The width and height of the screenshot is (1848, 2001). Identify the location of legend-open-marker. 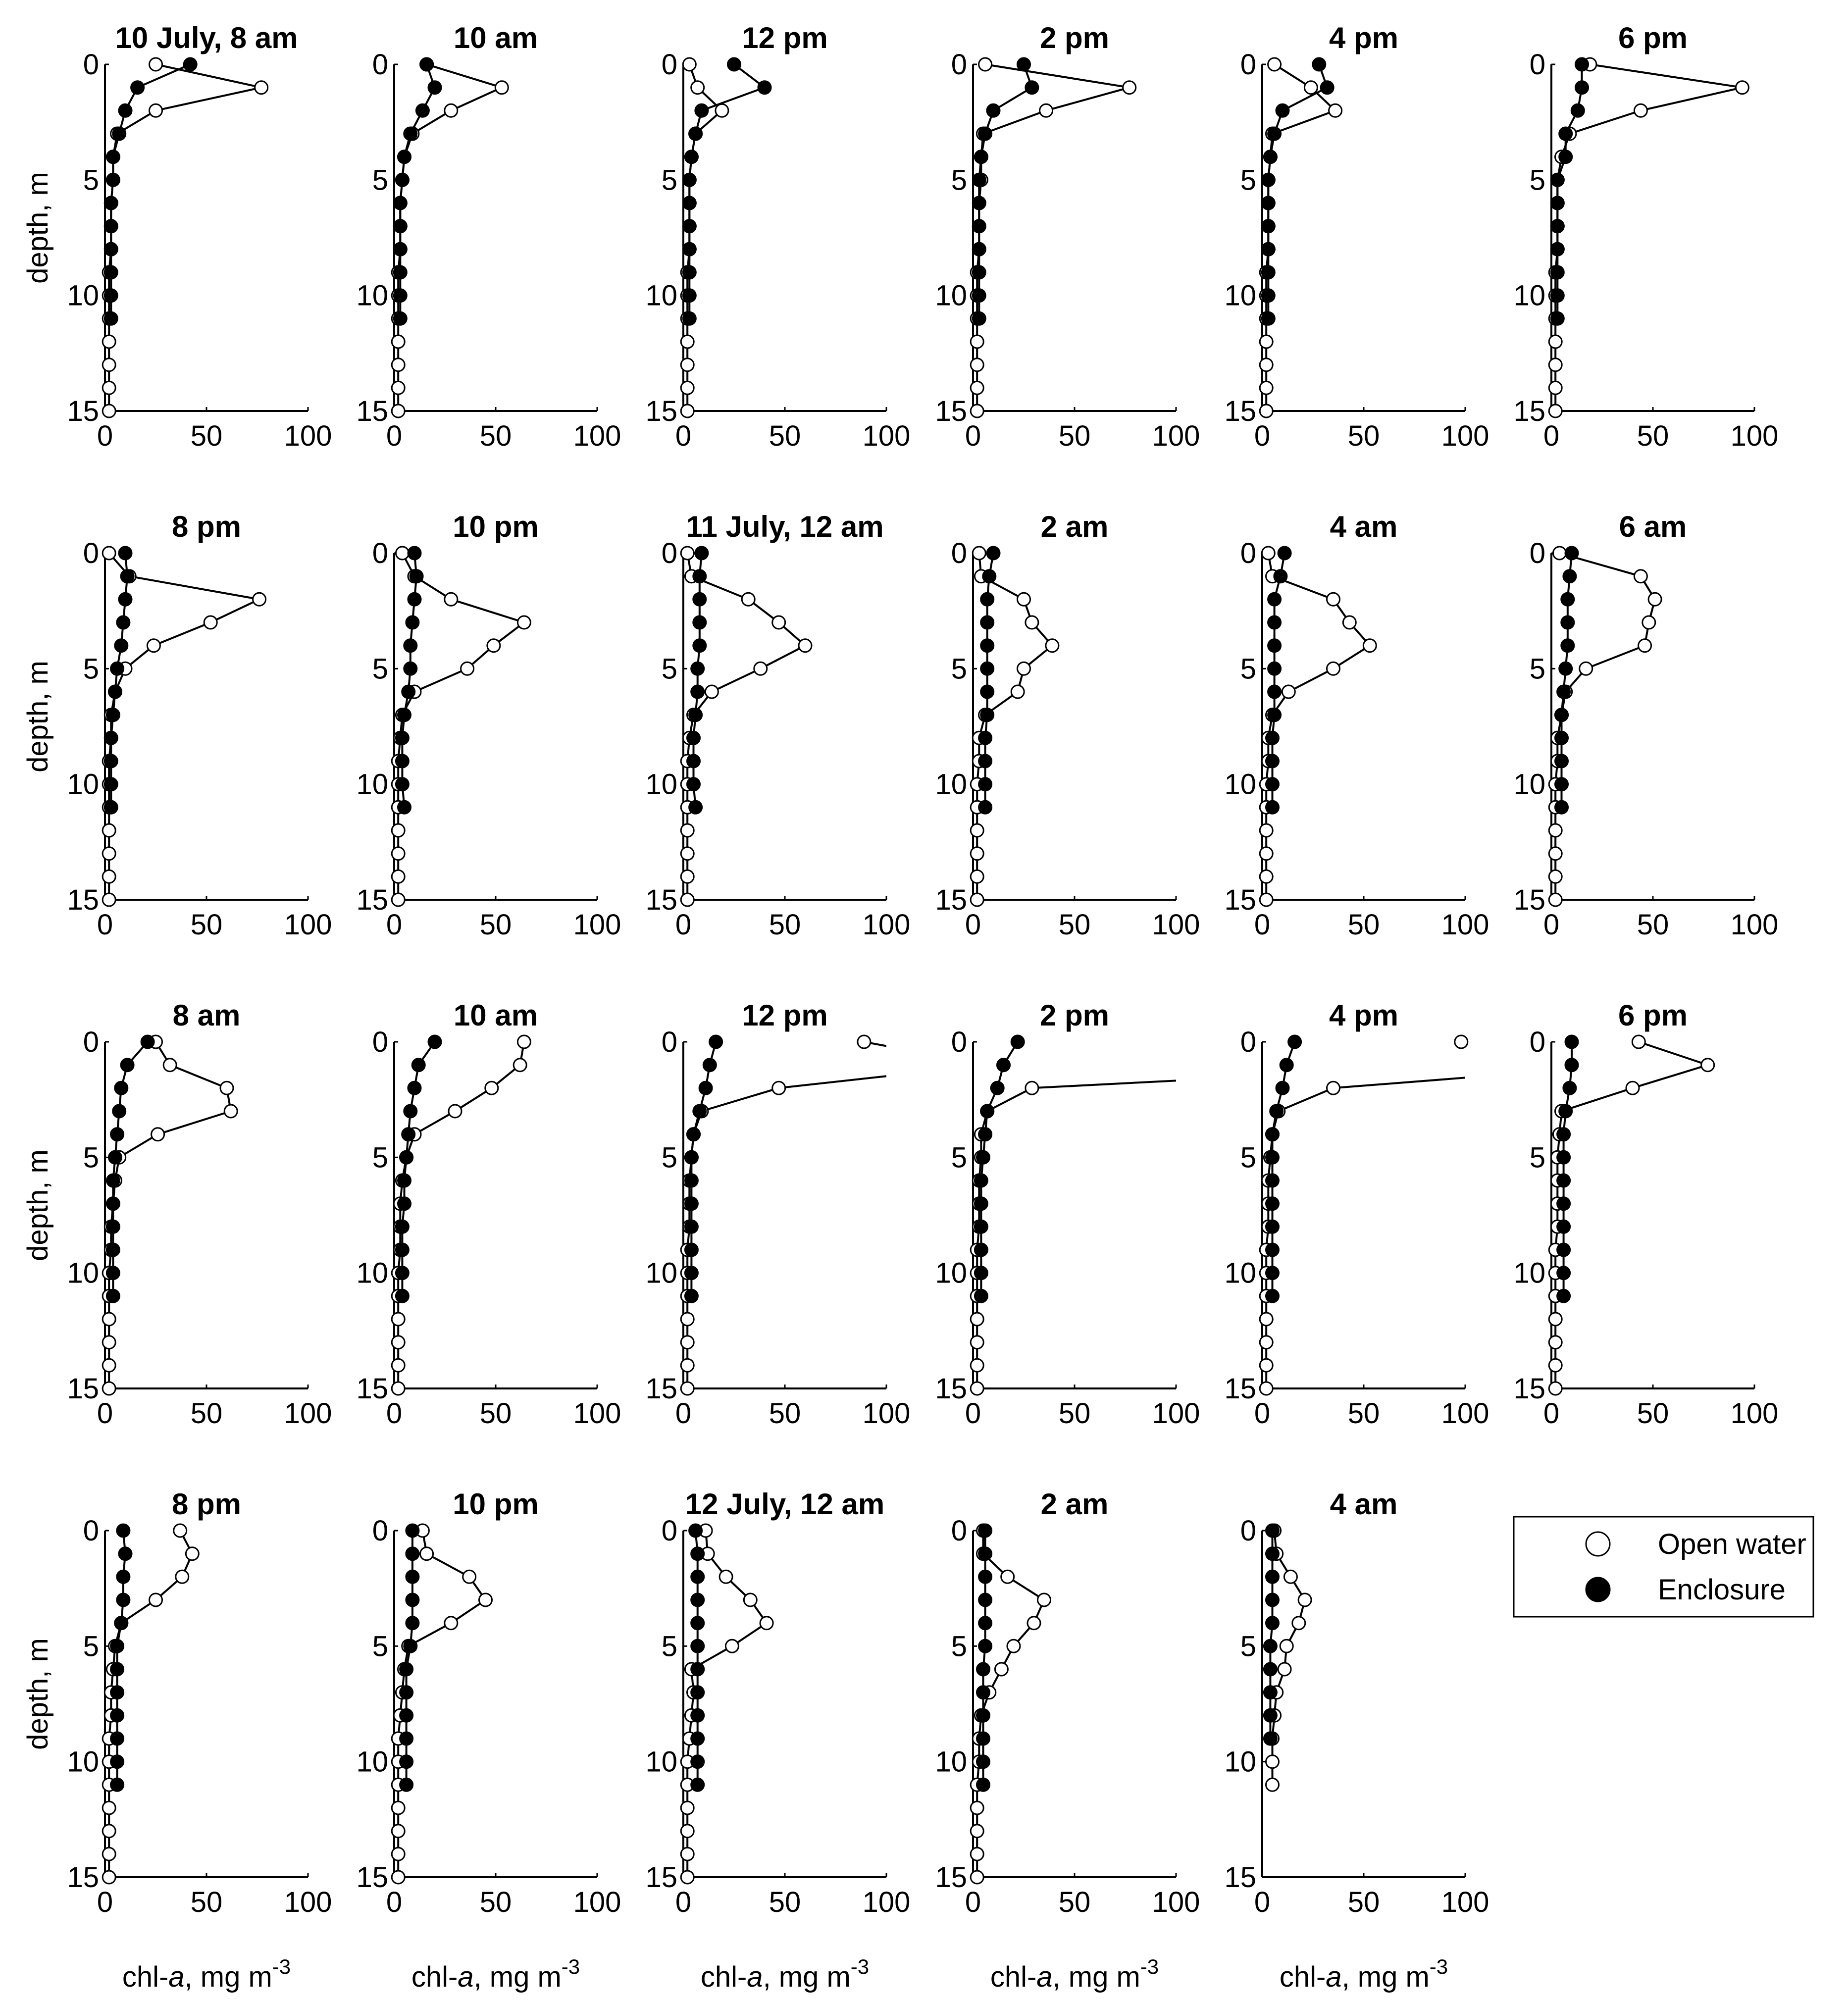
(1598, 1544).